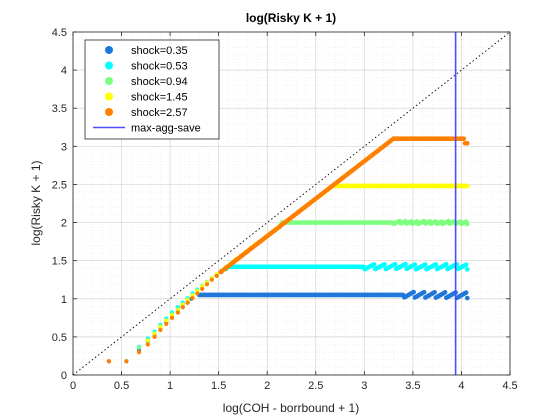 This screenshot has height=420, width=560. Describe the element at coordinates (36, 202) in the screenshot. I see `y-axis-label: log(Risky K + 1)` at that location.